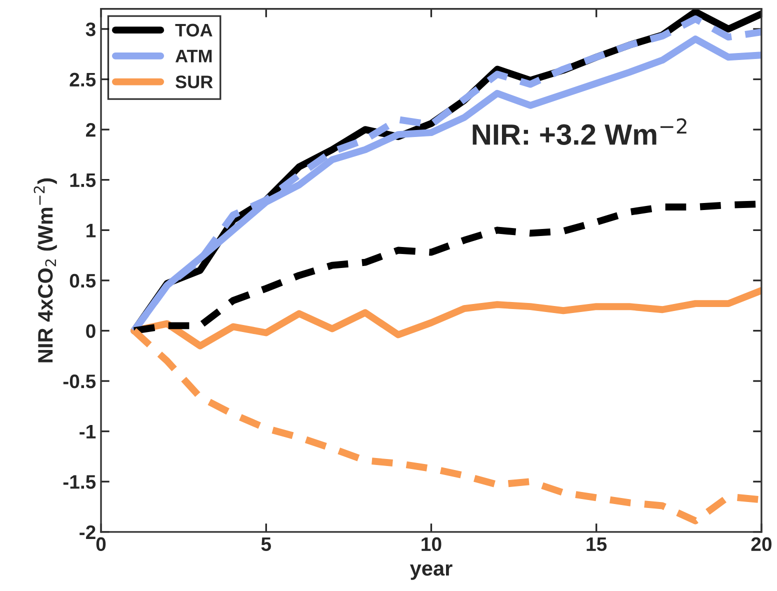 This screenshot has height=591, width=777. I want to click on y-tick-label: 2.5, so click(83, 79).